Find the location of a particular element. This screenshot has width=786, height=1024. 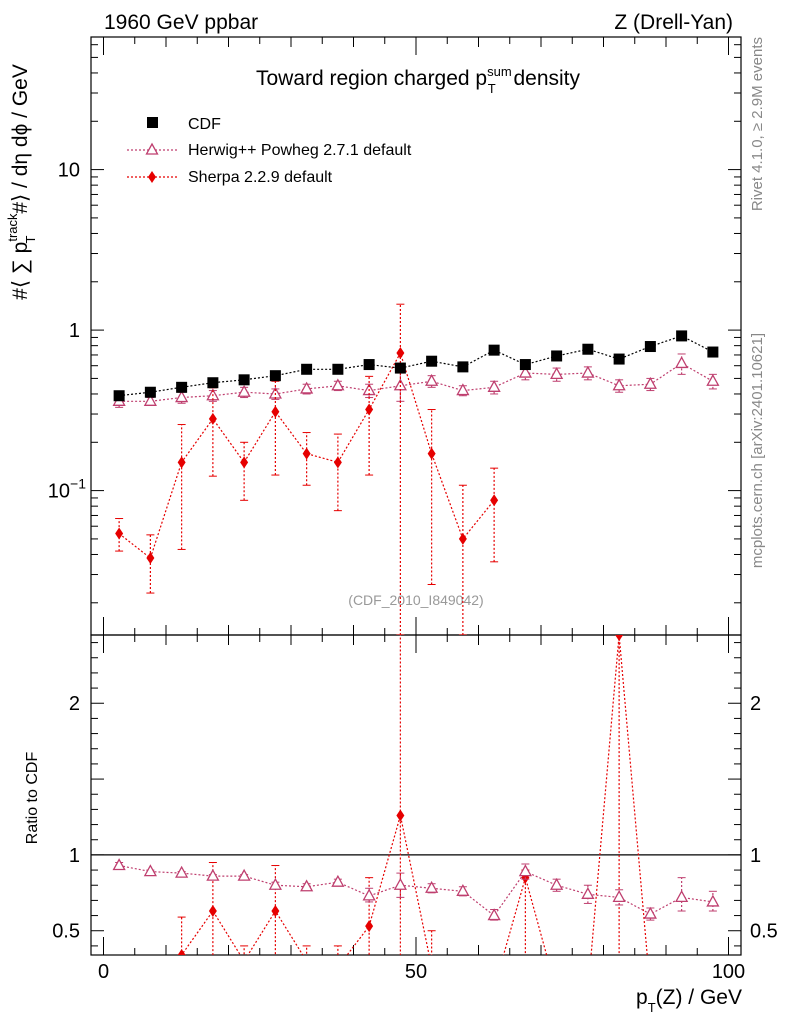

header-process-label: Z (Drell-Yan) is located at coordinates (673, 22).